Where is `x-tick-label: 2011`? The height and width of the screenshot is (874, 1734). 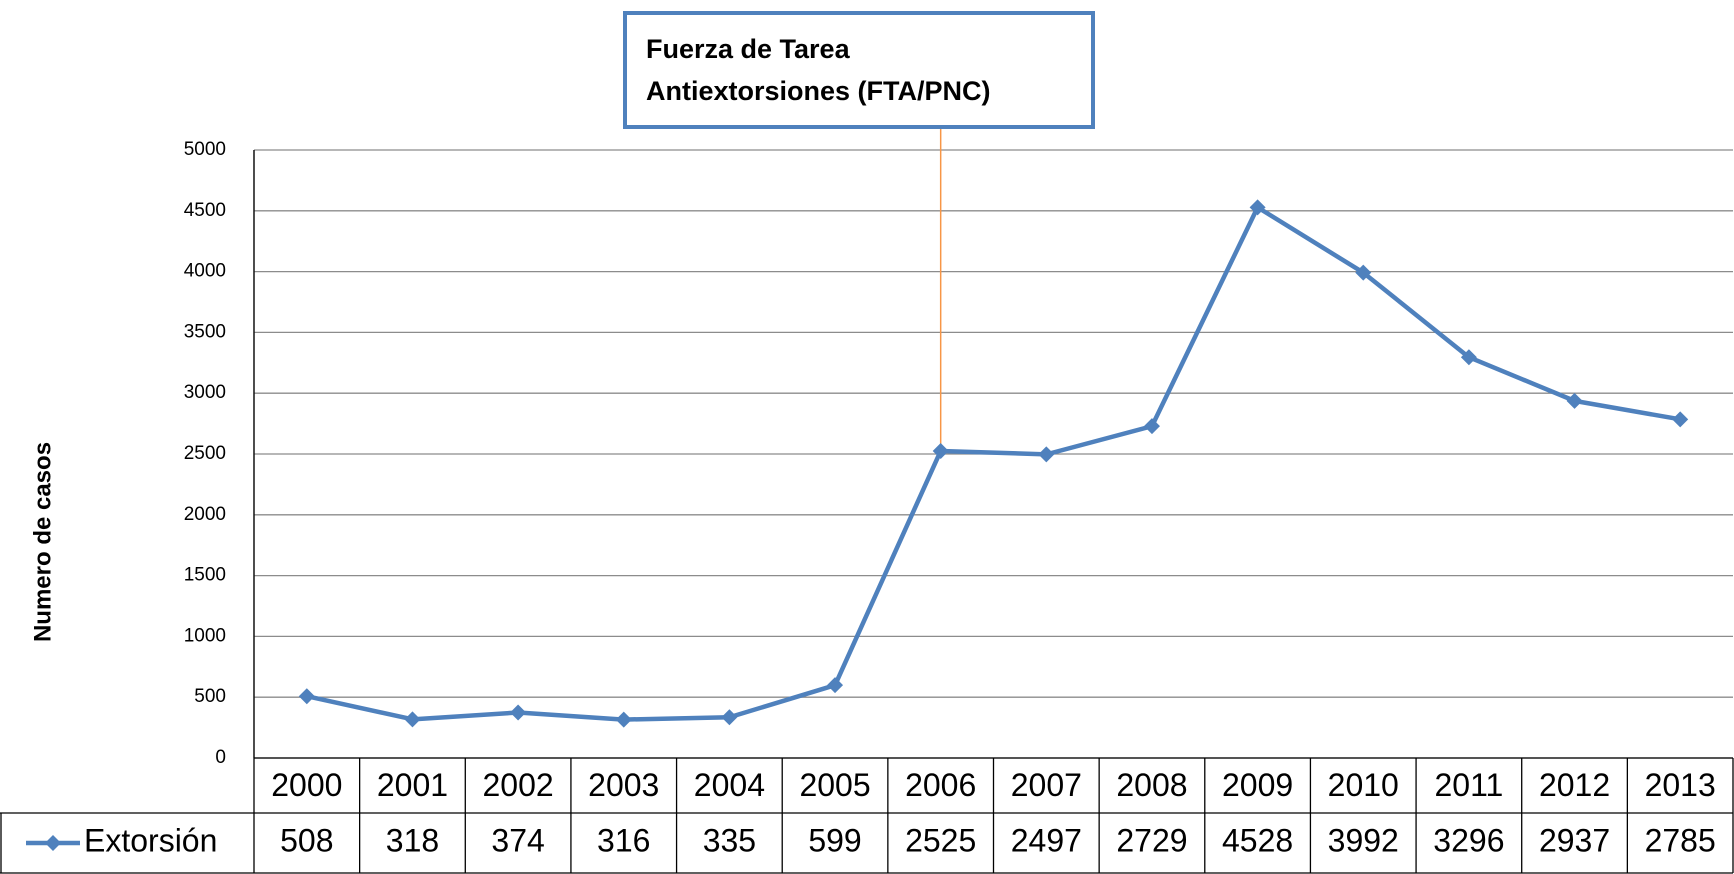 x-tick-label: 2011 is located at coordinates (1468, 785).